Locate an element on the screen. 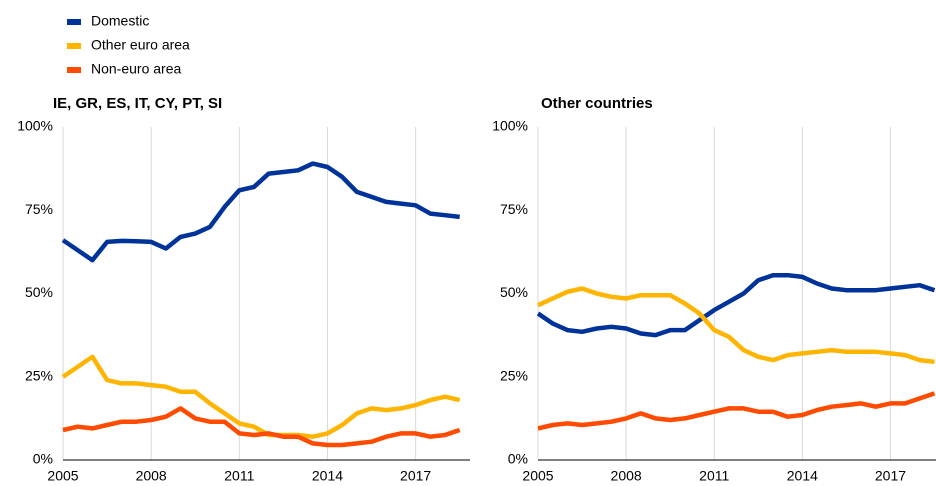 This screenshot has width=936, height=486. legend-label: Other euro area is located at coordinates (140, 45).